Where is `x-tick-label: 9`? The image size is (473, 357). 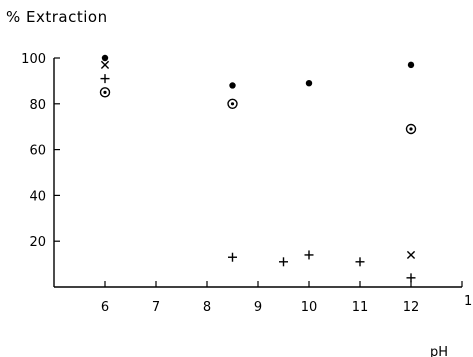 x-tick-label: 9 is located at coordinates (258, 307).